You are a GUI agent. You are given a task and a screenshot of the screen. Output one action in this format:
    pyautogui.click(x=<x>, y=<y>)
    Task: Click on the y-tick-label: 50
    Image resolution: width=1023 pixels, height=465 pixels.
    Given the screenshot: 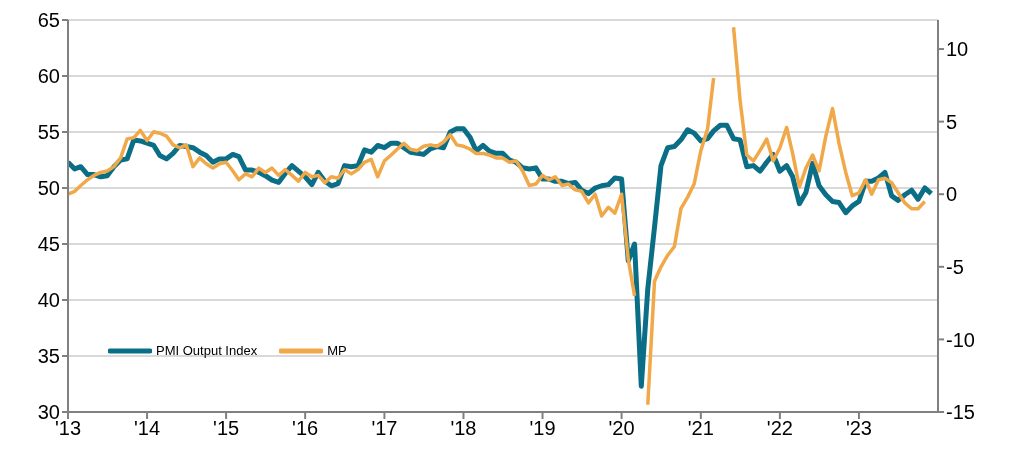 What is the action you would take?
    pyautogui.click(x=48, y=188)
    